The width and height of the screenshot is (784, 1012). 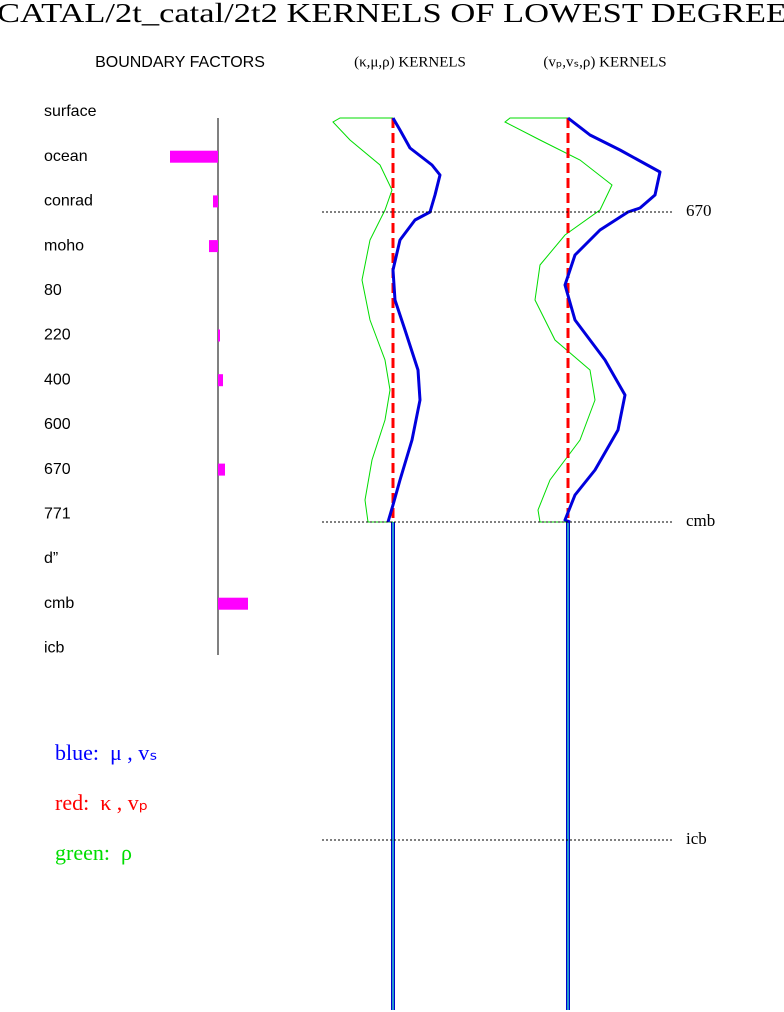 I want to click on y-tick-label: 600, so click(x=57, y=424).